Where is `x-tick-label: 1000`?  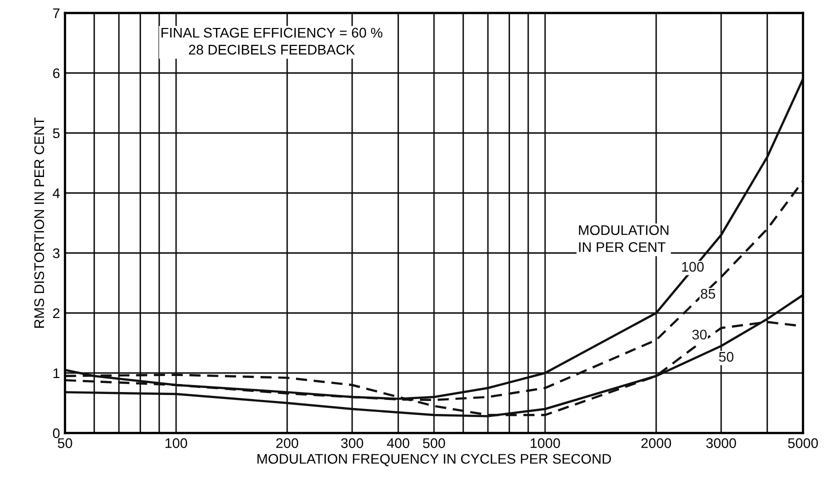 x-tick-label: 1000 is located at coordinates (545, 443).